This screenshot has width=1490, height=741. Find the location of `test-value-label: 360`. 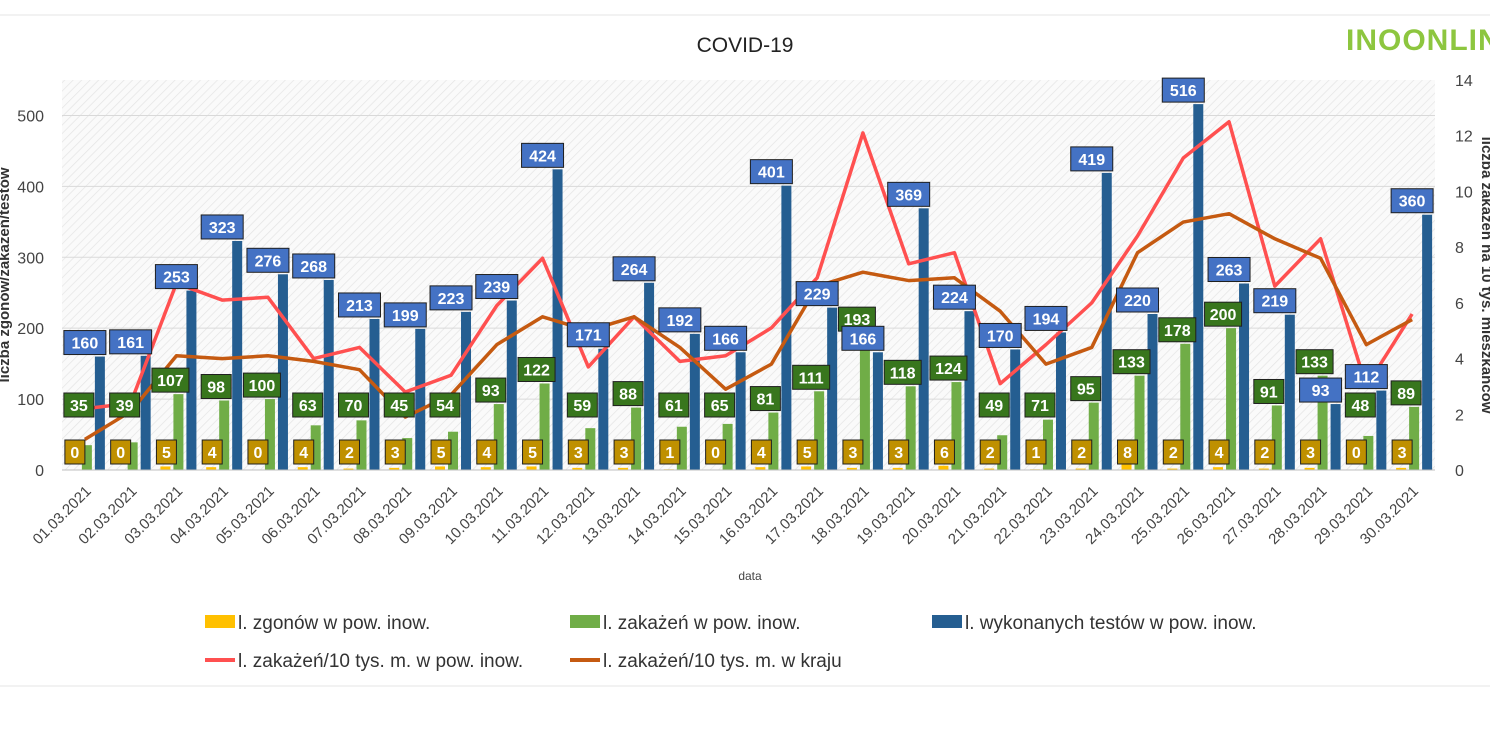

test-value-label: 360 is located at coordinates (1412, 202).